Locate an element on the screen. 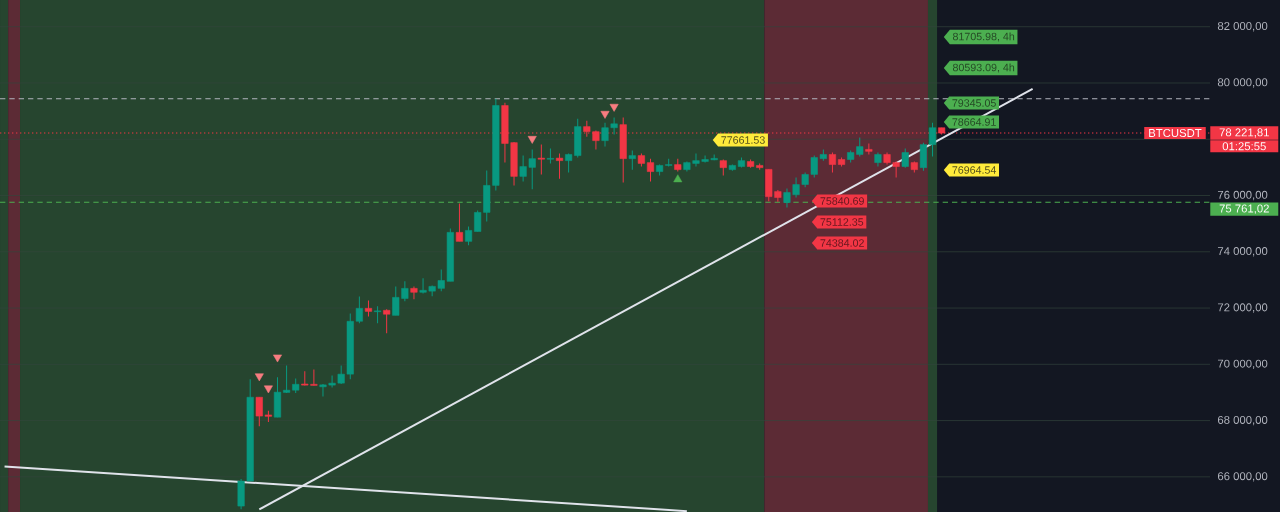 Image resolution: width=1280 pixels, height=512 pixels. annotation: 74384.02 is located at coordinates (842, 243).